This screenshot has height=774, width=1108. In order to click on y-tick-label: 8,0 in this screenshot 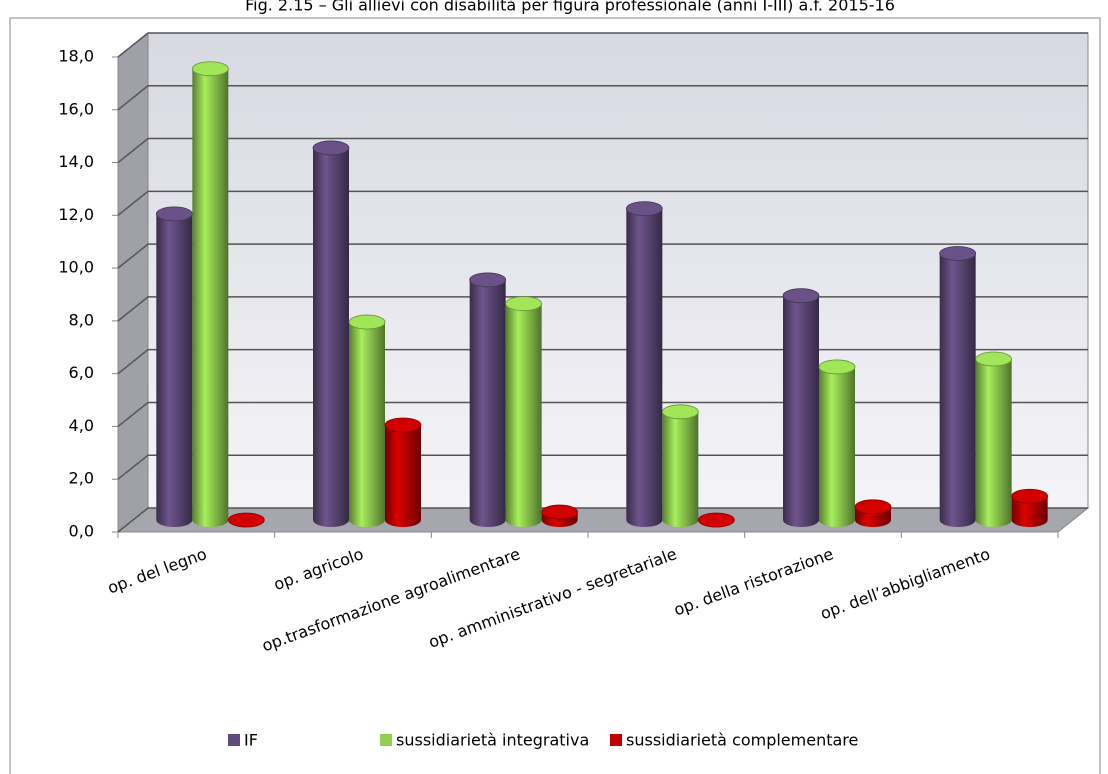, I will do `click(81, 319)`.